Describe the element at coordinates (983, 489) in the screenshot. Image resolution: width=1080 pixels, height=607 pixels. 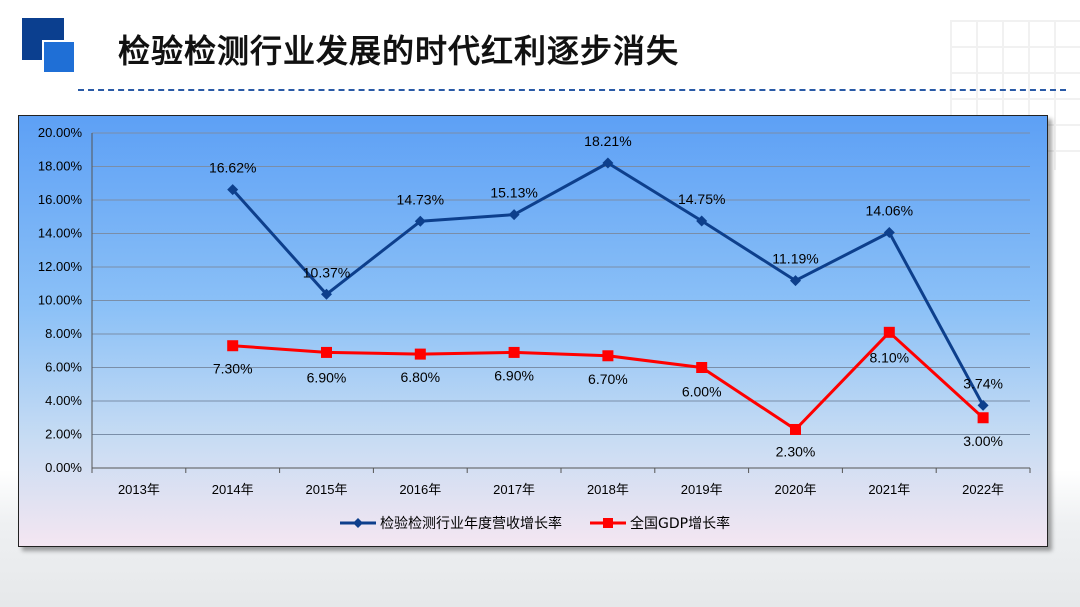
I see `x-tick-label: 2022年` at that location.